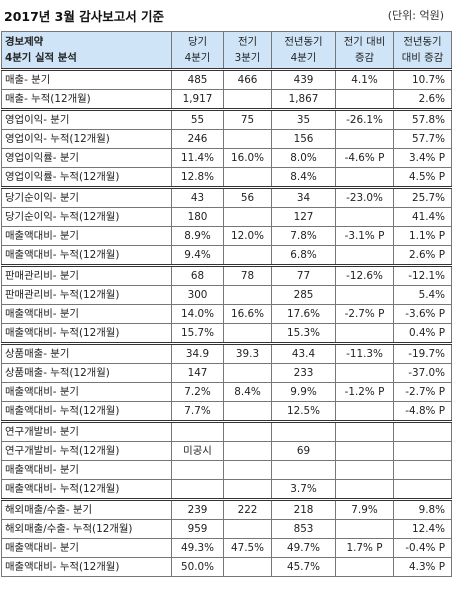 The width and height of the screenshot is (452, 610). Describe the element at coordinates (86, 275) in the screenshot. I see `row-label: 판매관리비- 분기` at that location.